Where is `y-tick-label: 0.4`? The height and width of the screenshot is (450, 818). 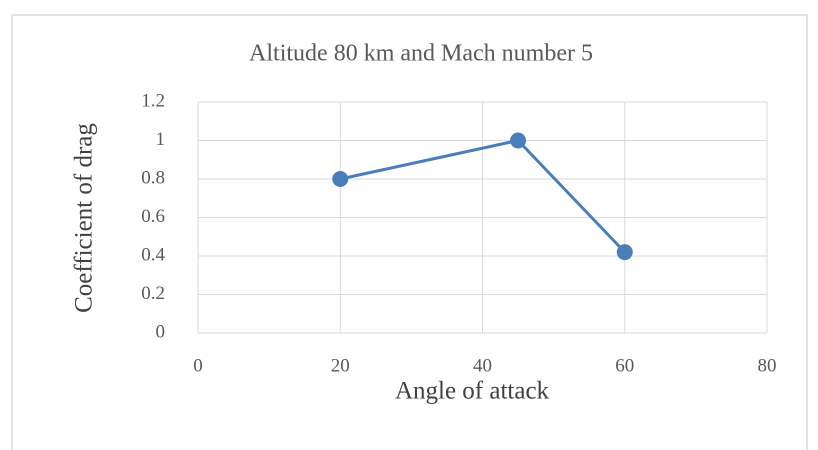
y-tick-label: 0.4 is located at coordinates (153, 254).